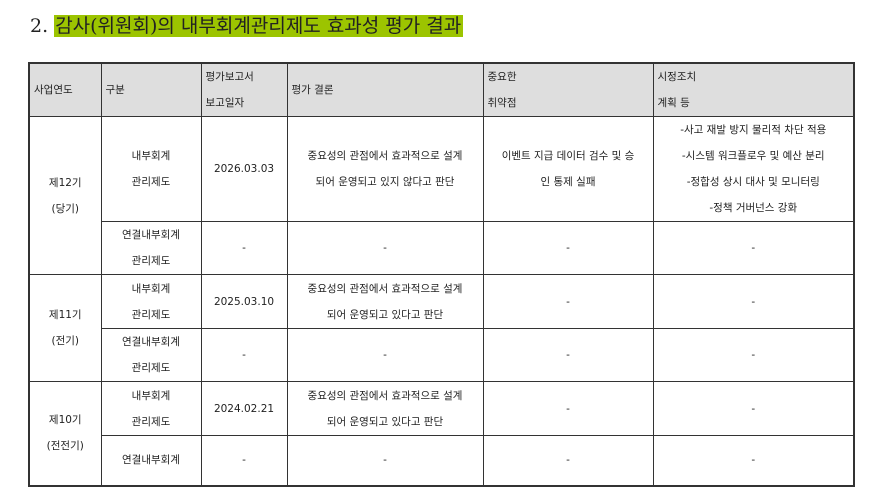 This screenshot has width=871, height=487. Describe the element at coordinates (753, 89) in the screenshot. I see `header-corrective: 시정조치 계획 등` at that location.